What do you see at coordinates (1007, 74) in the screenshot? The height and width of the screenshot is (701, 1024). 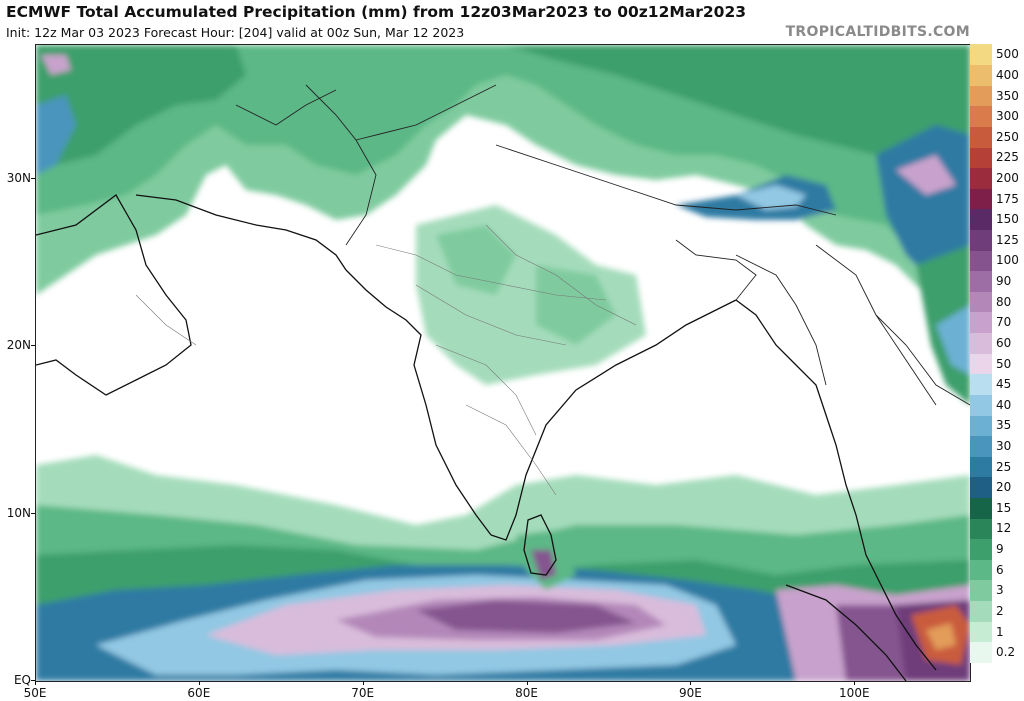 I see `colorbar-label: 400` at bounding box center [1007, 74].